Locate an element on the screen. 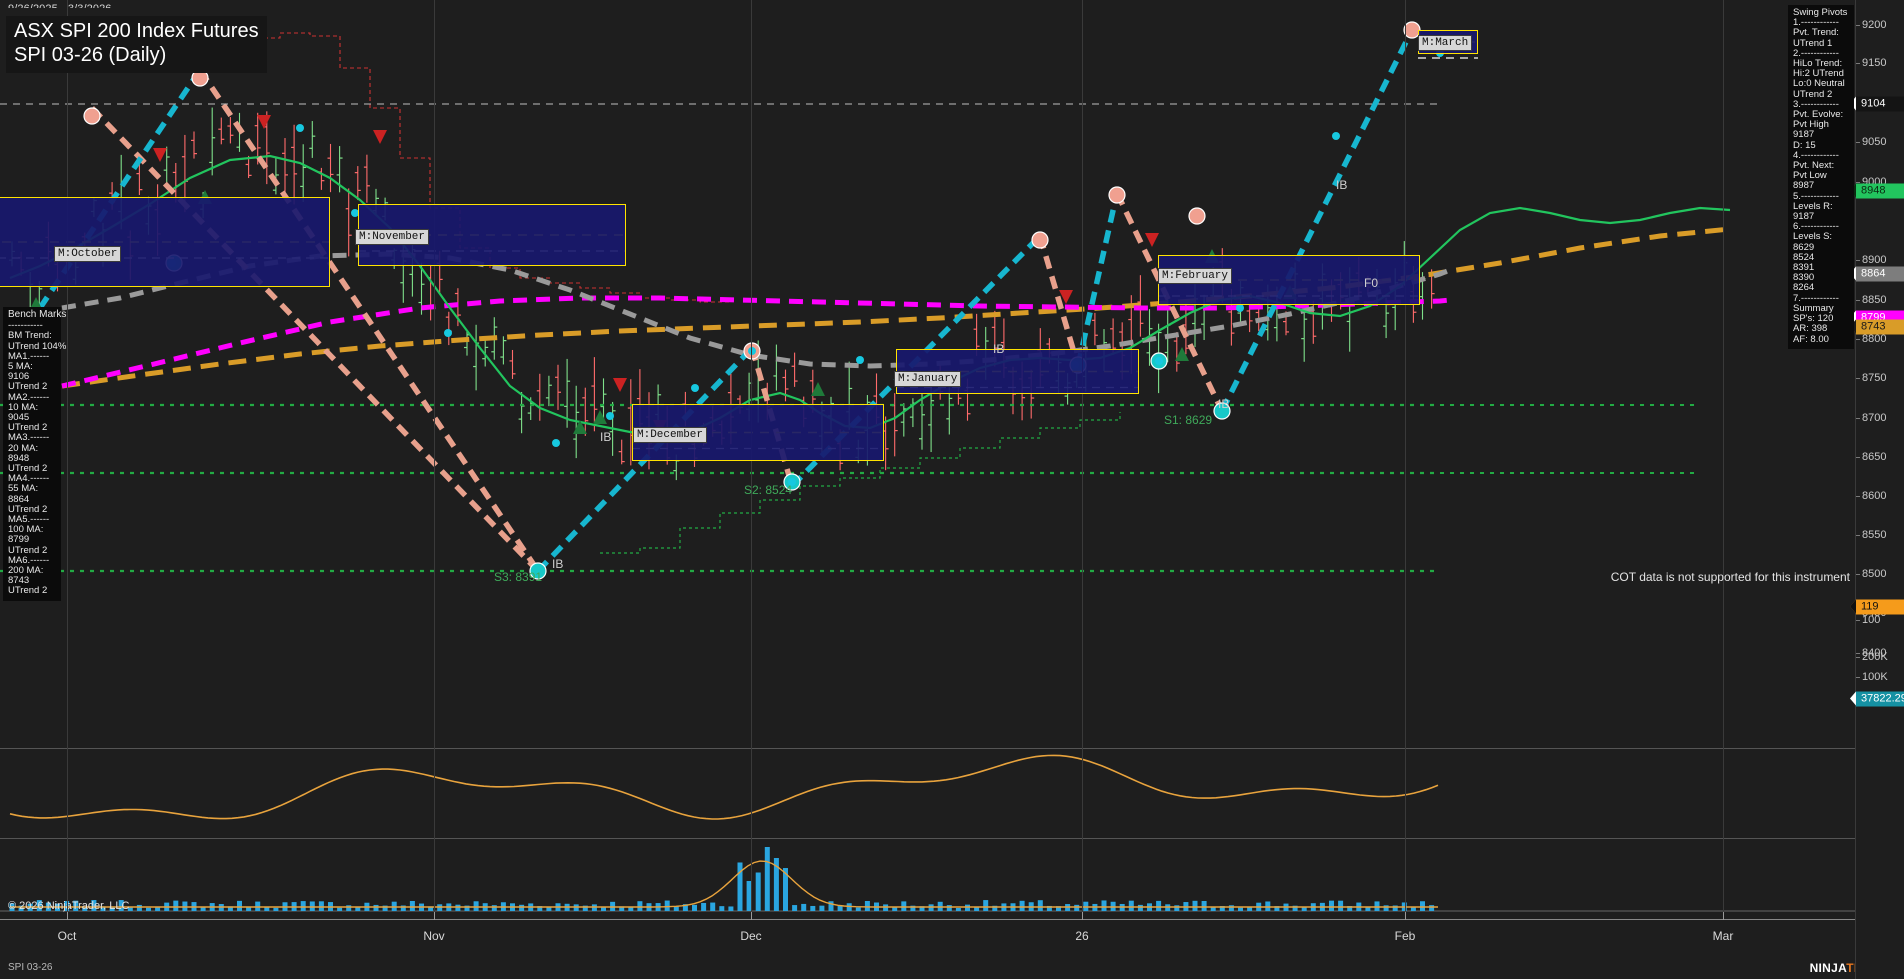 This screenshot has width=1904, height=979. volume-plot-canvas is located at coordinates (927, 879).